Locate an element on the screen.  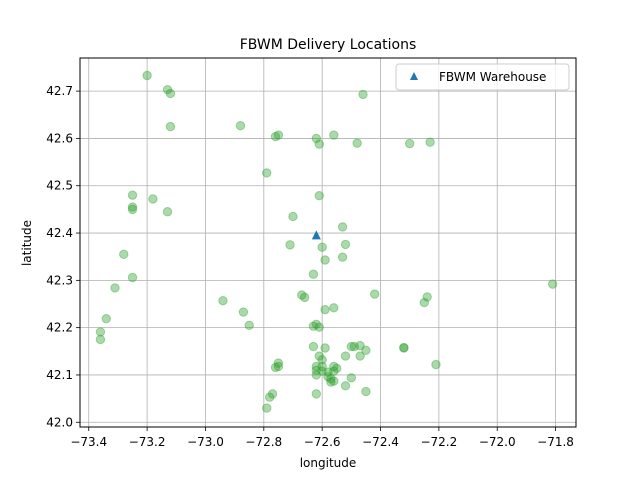
x-tick-label: −73.4 is located at coordinates (88, 442).